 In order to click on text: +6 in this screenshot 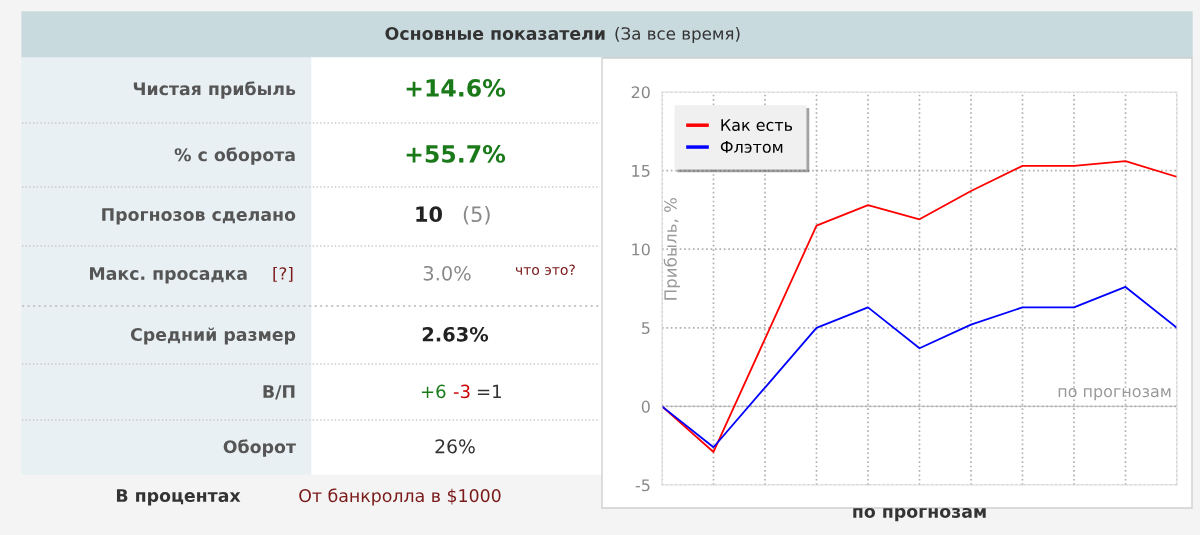, I will do `click(433, 391)`.